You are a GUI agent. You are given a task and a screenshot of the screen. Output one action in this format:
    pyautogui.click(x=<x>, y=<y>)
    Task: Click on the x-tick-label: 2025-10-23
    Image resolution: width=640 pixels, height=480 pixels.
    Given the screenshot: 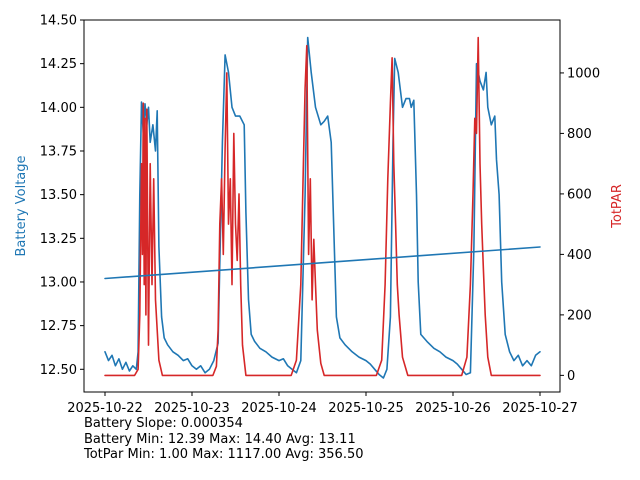 What is the action you would take?
    pyautogui.click(x=192, y=408)
    